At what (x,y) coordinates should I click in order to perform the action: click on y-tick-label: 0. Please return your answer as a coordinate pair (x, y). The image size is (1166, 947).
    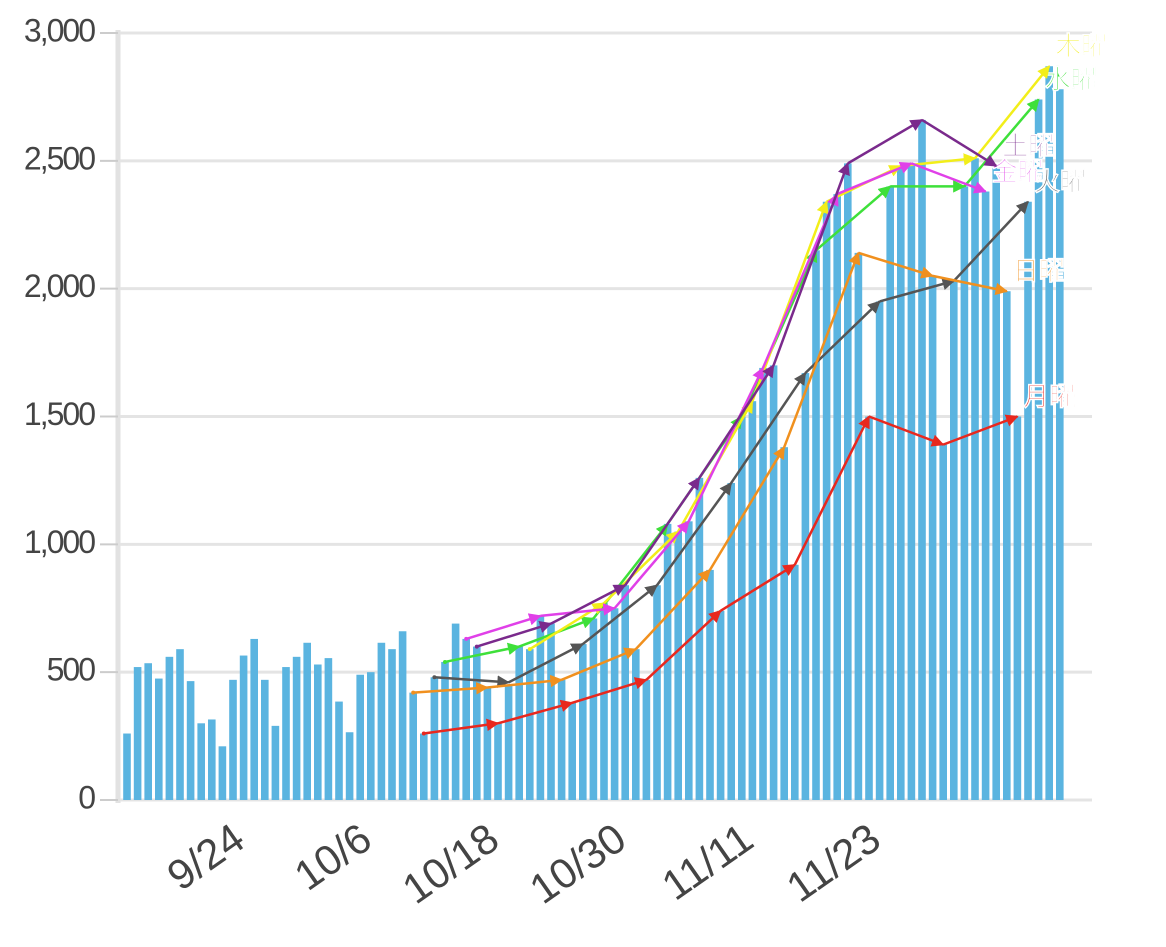
    Looking at the image, I should click on (86, 797).